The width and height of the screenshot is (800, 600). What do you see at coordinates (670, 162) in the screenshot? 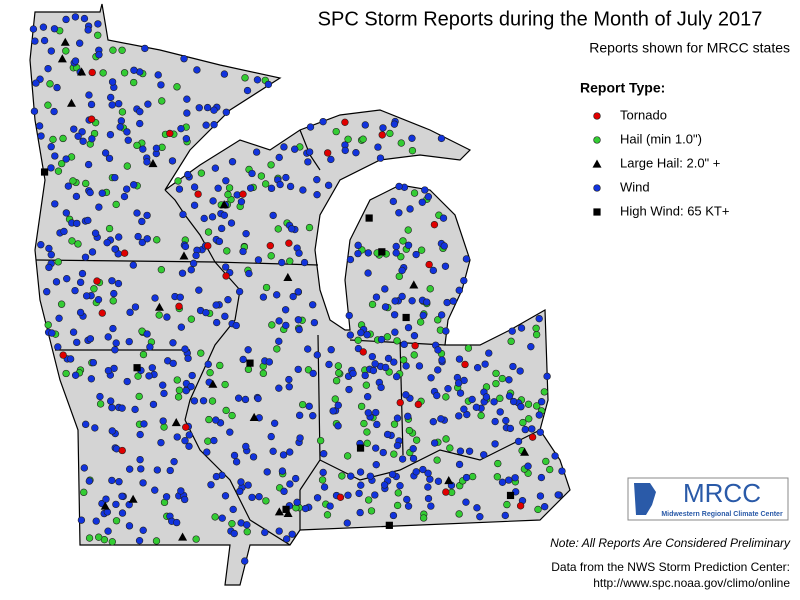
I see `legend-label: Large Hail: 2.0" +` at bounding box center [670, 162].